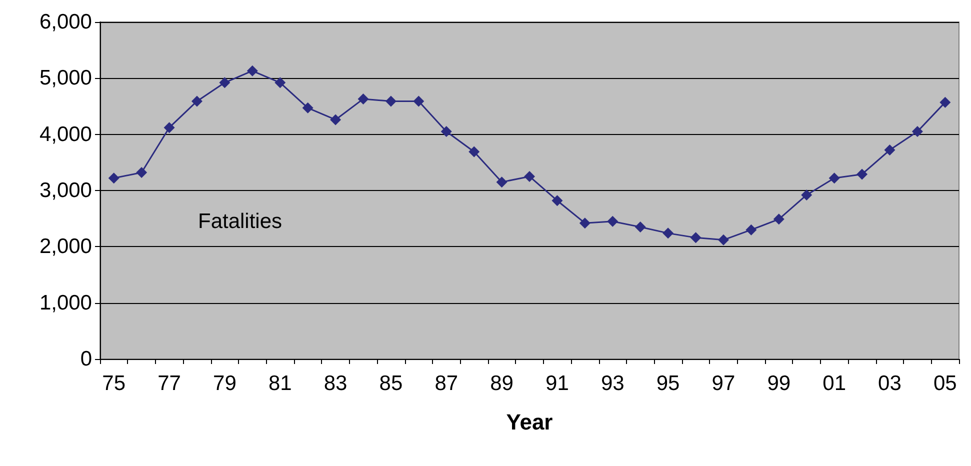 Image resolution: width=971 pixels, height=466 pixels. Describe the element at coordinates (65, 22) in the screenshot. I see `y-tick-label: 6,000` at that location.